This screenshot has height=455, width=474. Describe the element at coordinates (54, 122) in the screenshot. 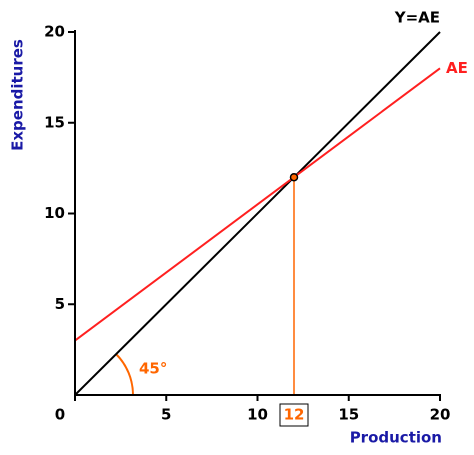

I see `y-tick-label: 15` at that location.